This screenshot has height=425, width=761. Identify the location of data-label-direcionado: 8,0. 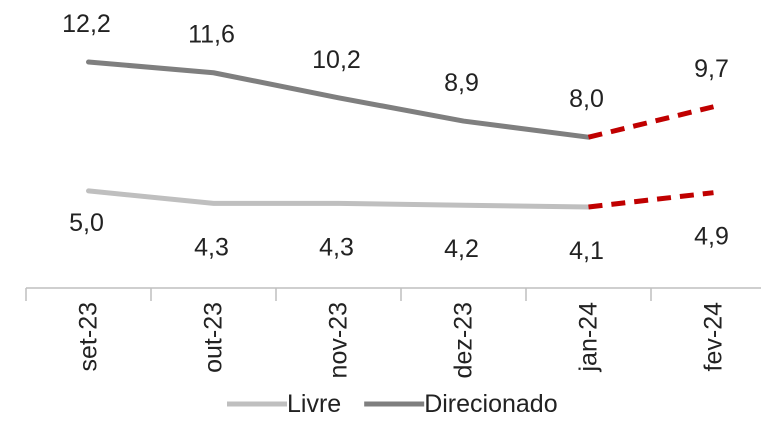
(586, 99).